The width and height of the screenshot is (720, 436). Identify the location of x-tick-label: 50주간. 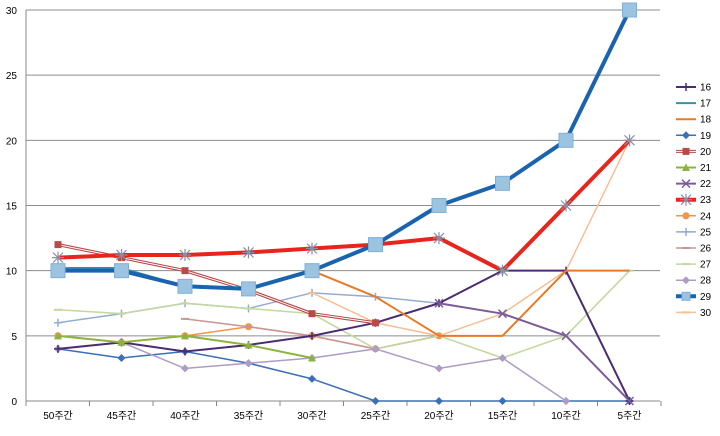
(58, 416).